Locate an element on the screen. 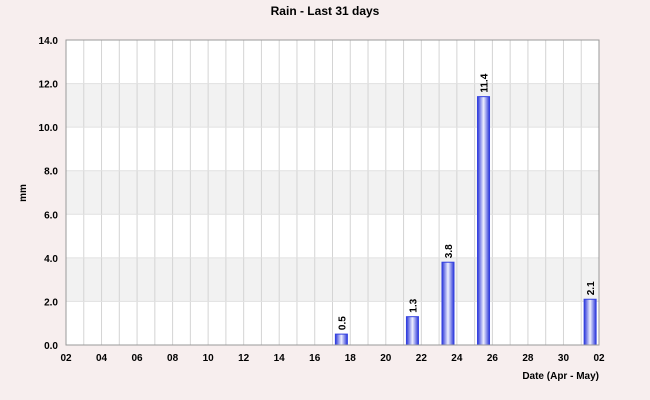  bar-value-label: 2.1 is located at coordinates (591, 288).